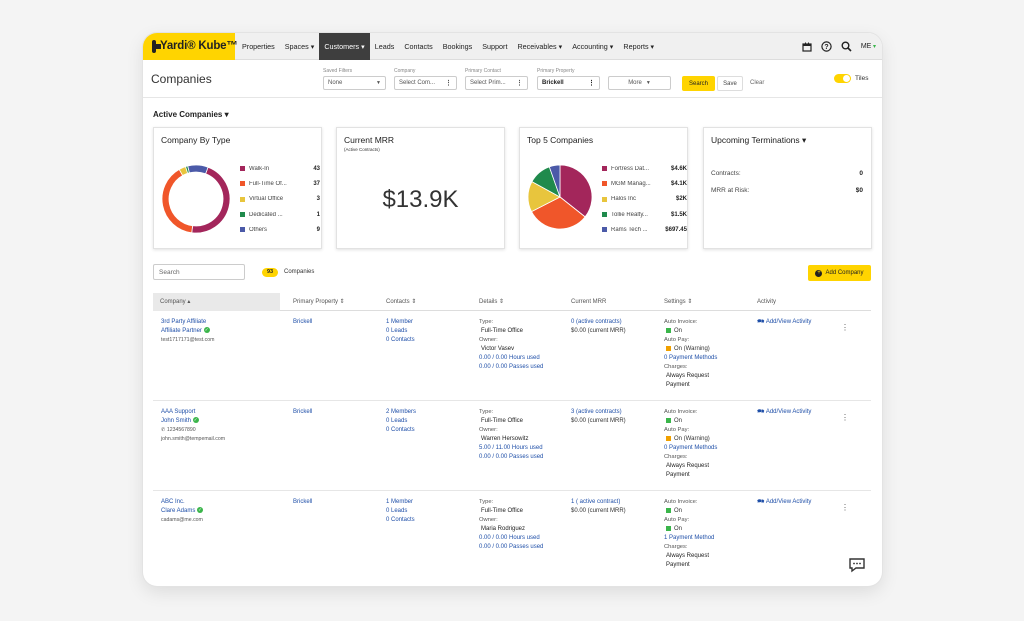 The height and width of the screenshot is (621, 1024). What do you see at coordinates (384, 46) in the screenshot?
I see `nav-leads: Leads` at bounding box center [384, 46].